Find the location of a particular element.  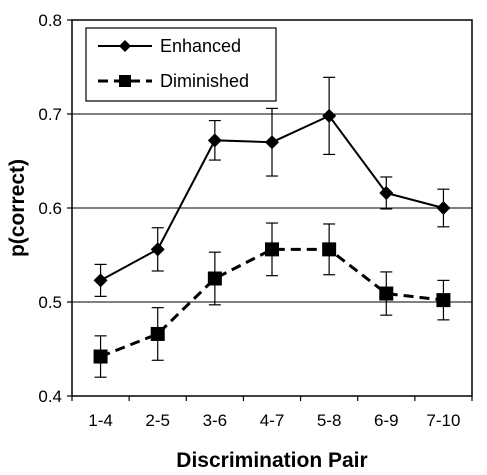

x-axis: 1-4 2-5 3-6 4-7 5-8 6-9 7-10 is located at coordinates (272, 413).